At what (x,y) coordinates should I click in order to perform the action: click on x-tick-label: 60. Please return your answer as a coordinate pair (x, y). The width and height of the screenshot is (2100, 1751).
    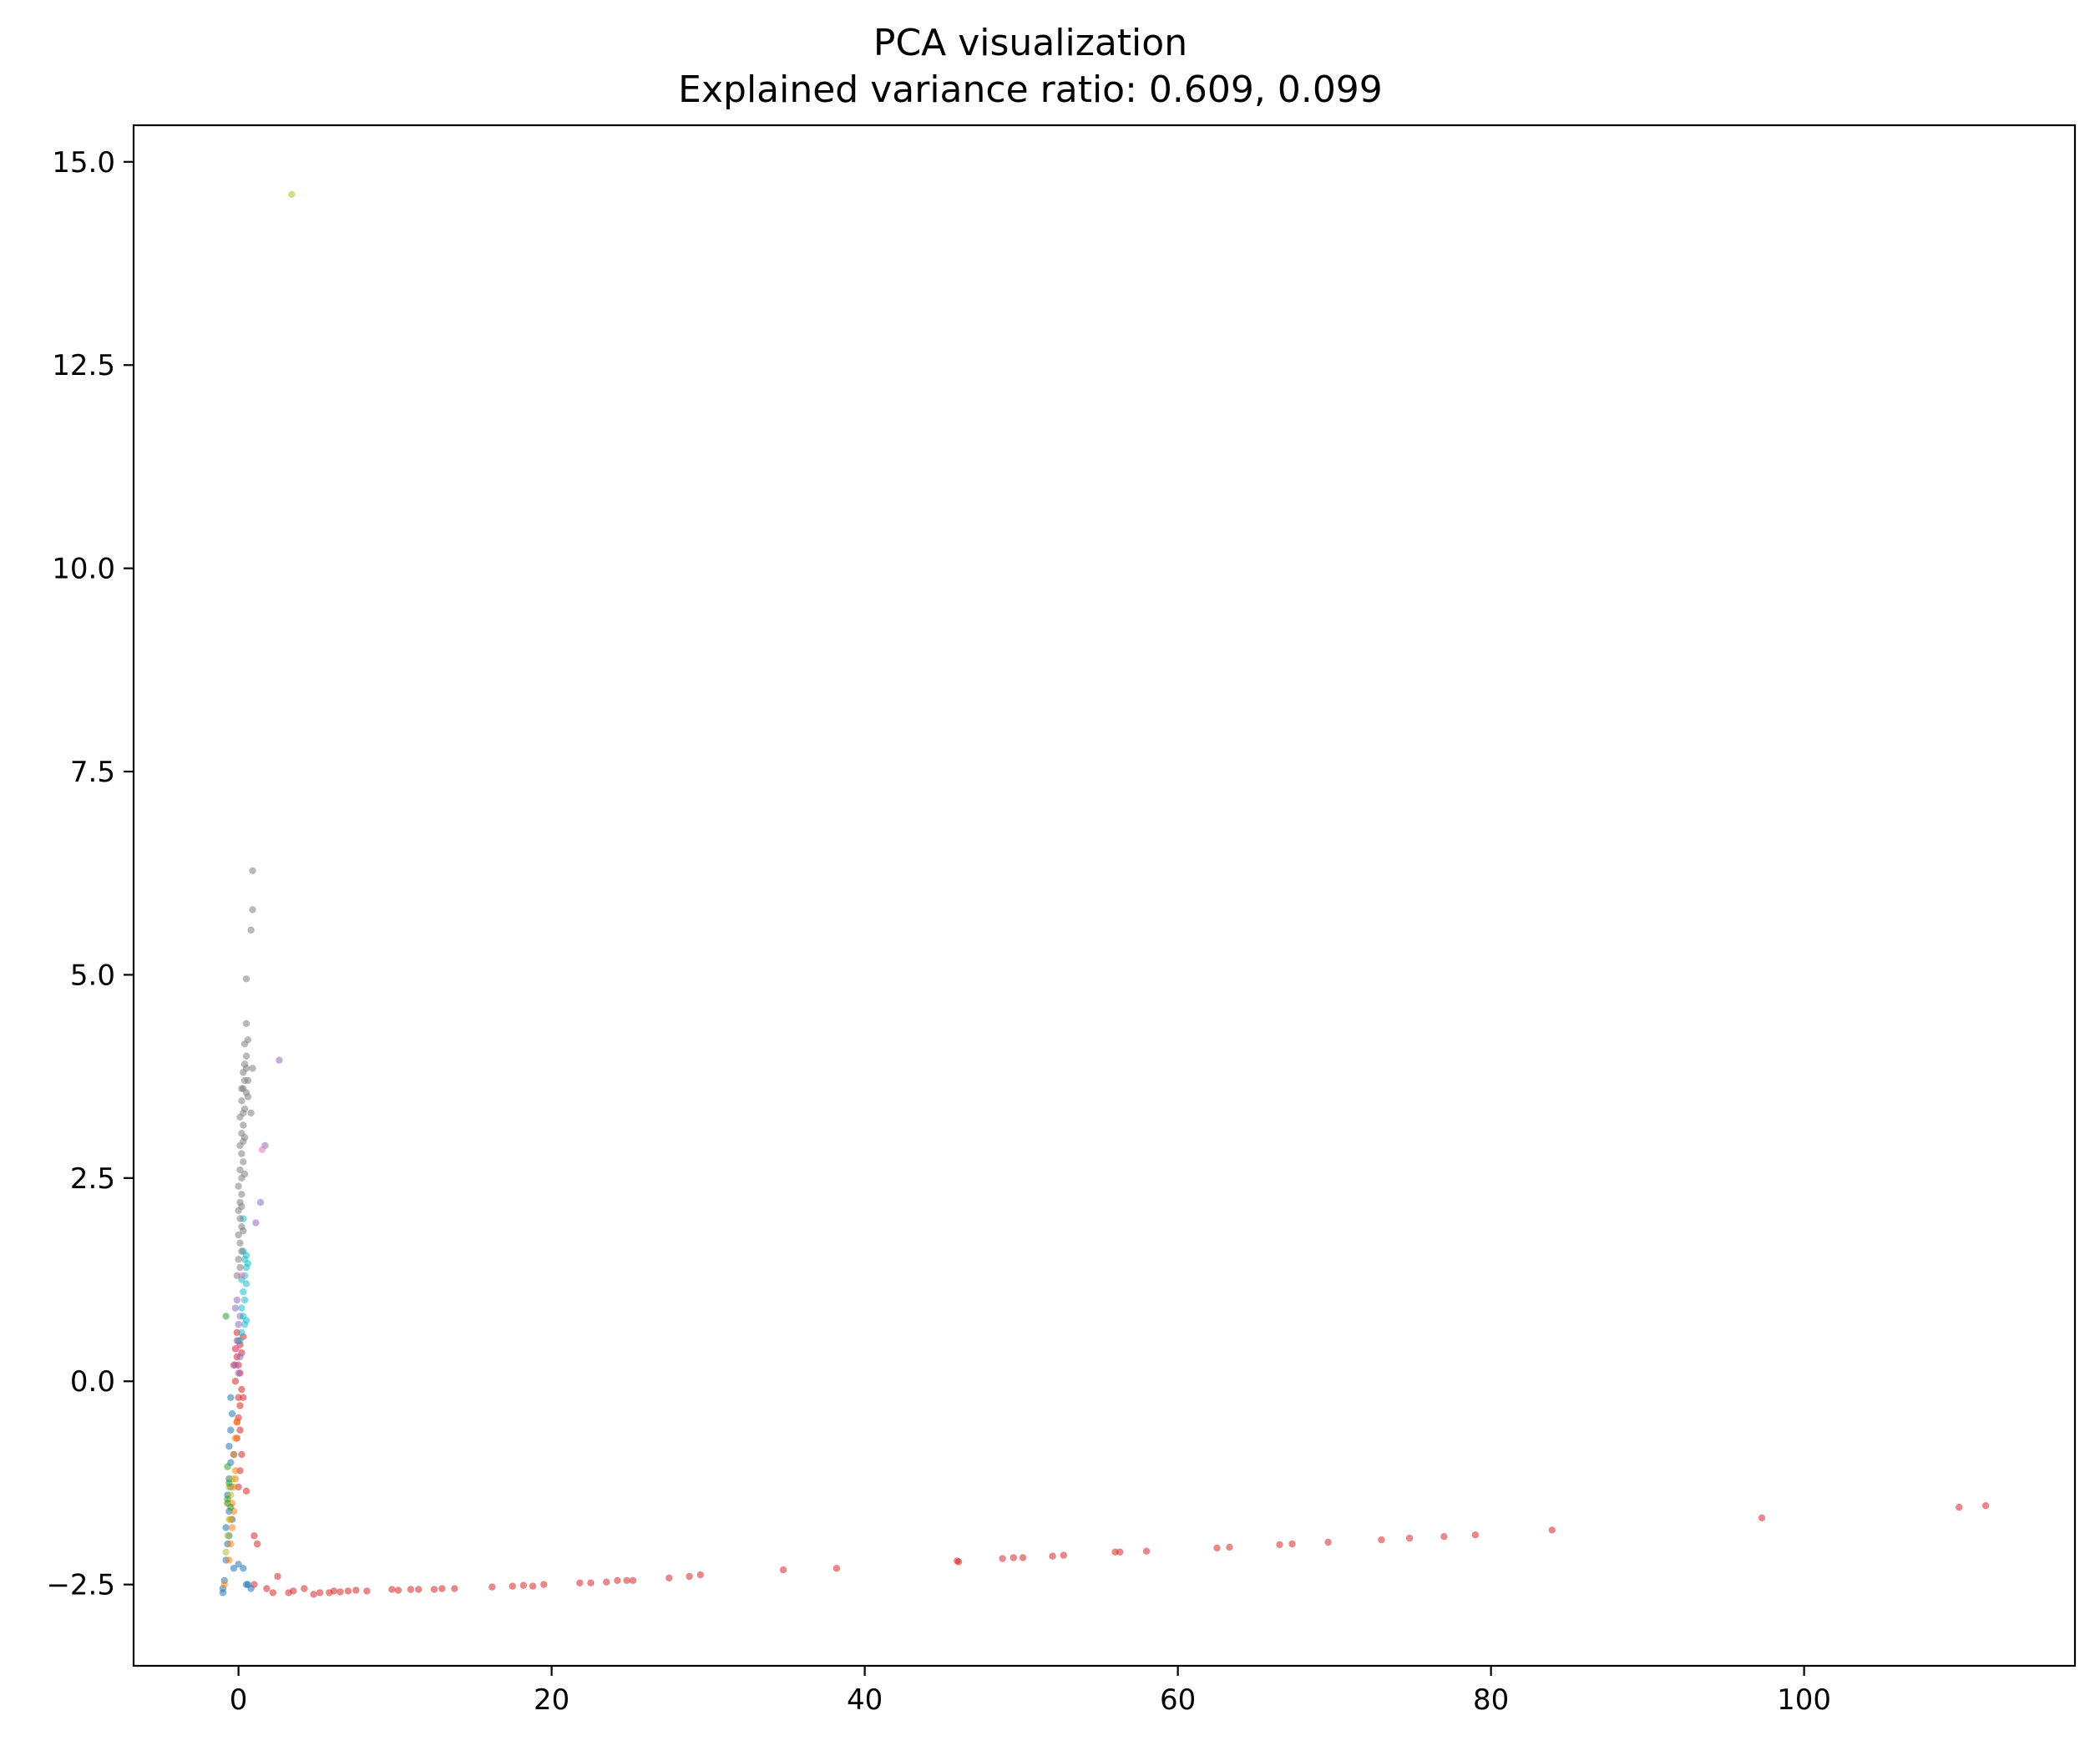
    Looking at the image, I should click on (1178, 1700).